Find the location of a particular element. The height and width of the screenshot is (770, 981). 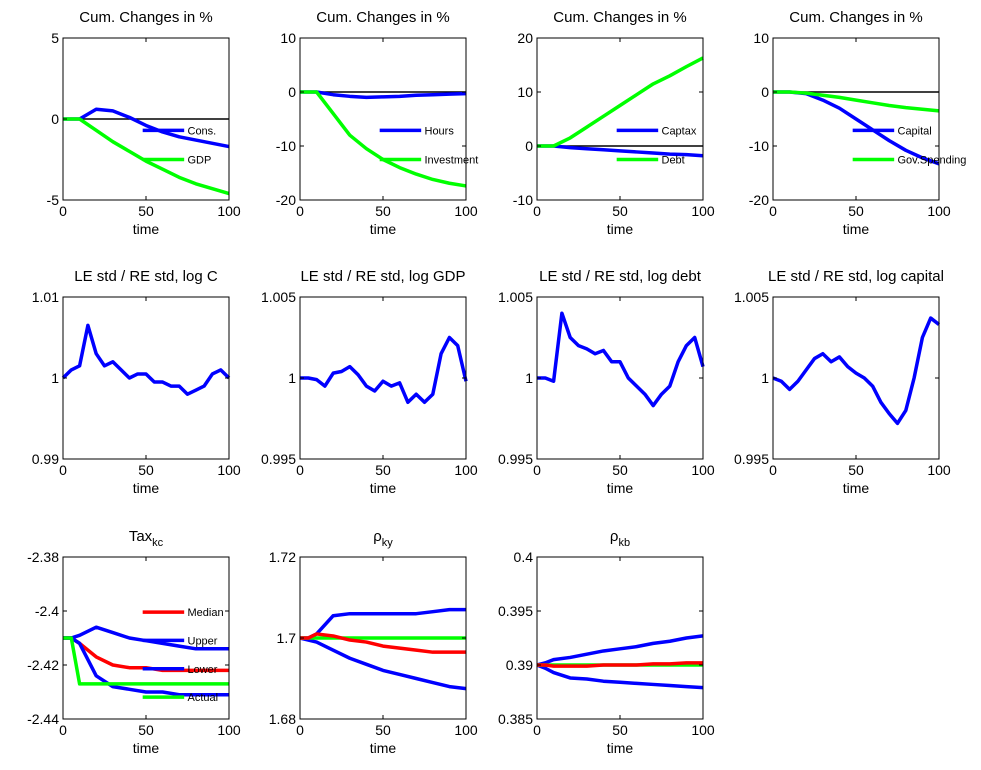

y-tick-label: 0.4 is located at coordinates (524, 557).